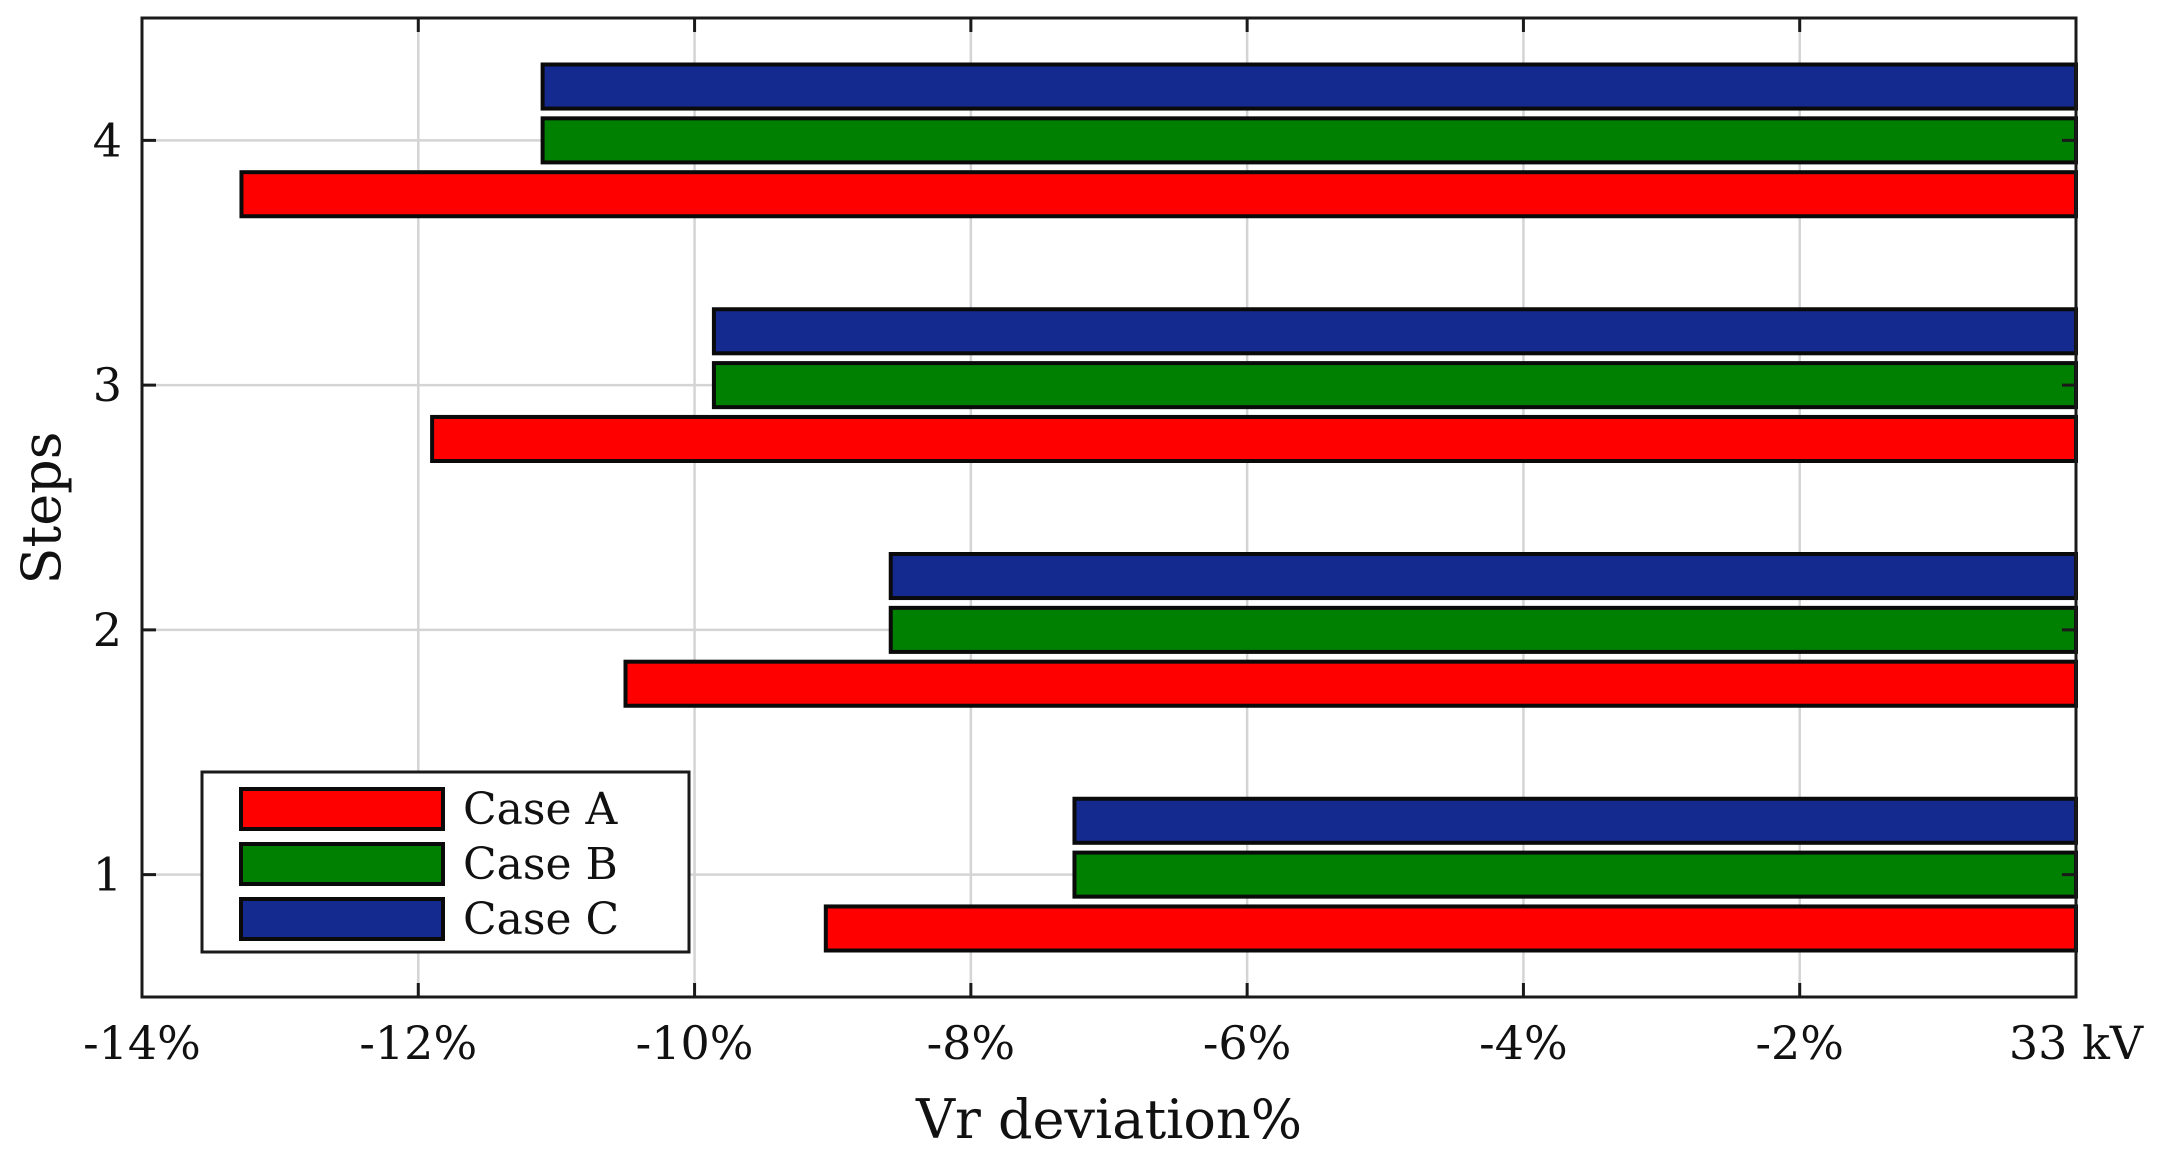 The height and width of the screenshot is (1165, 2158). I want to click on y-tick-label: 4, so click(107, 140).